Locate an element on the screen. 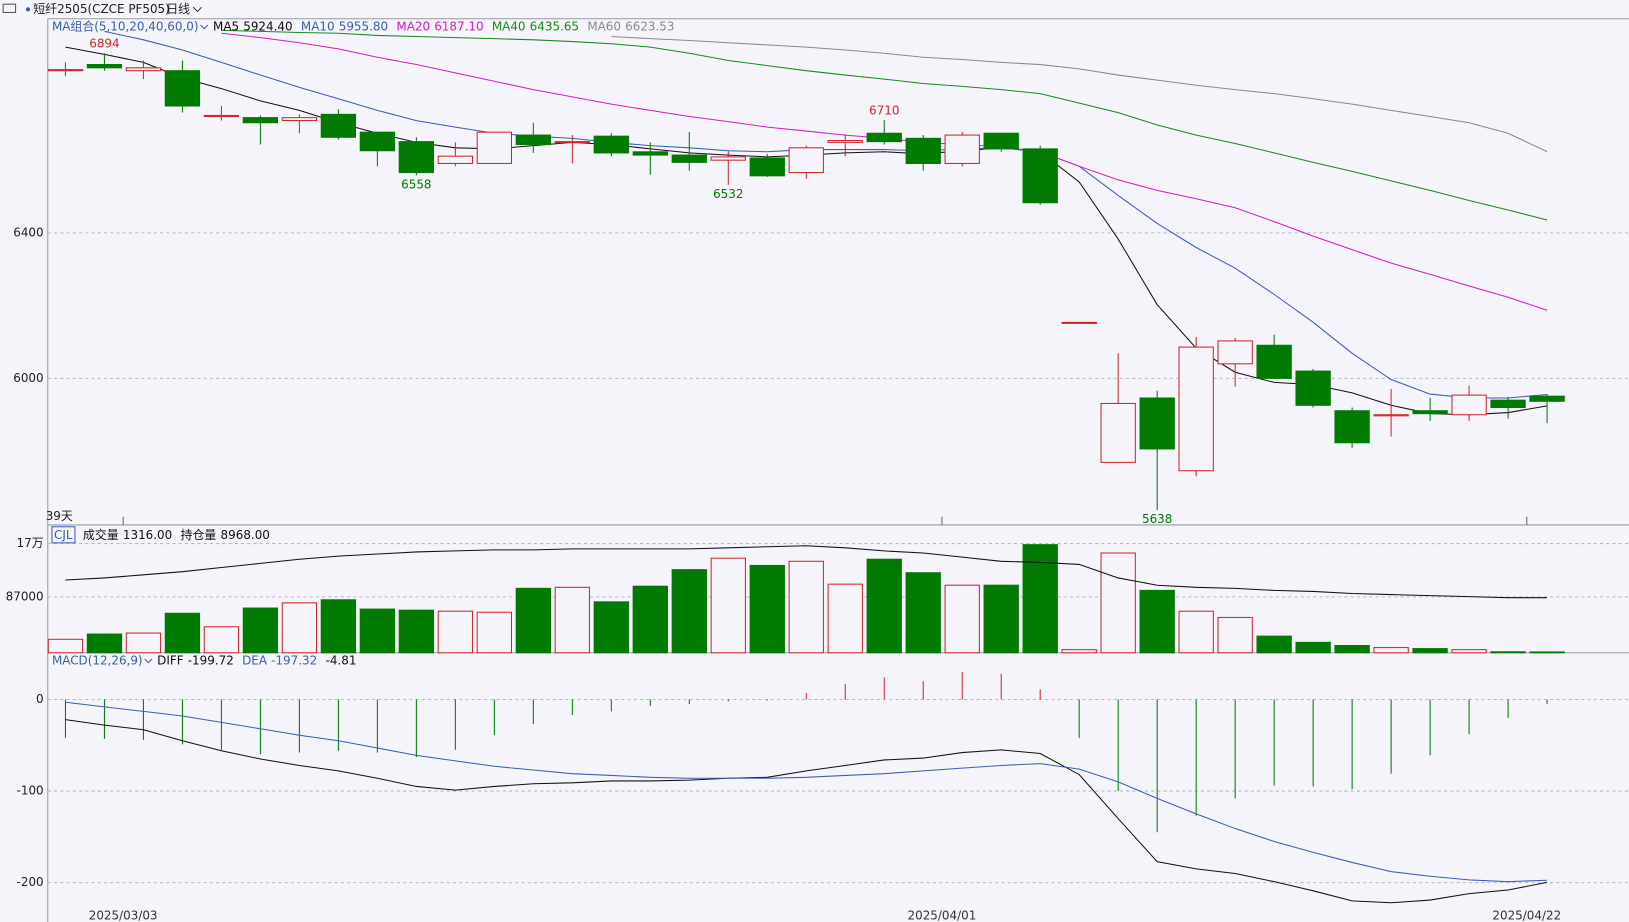 This screenshot has width=1629, height=922. ma-group-label: MA组合(5,10,20,40,60,0) is located at coordinates (125, 26).